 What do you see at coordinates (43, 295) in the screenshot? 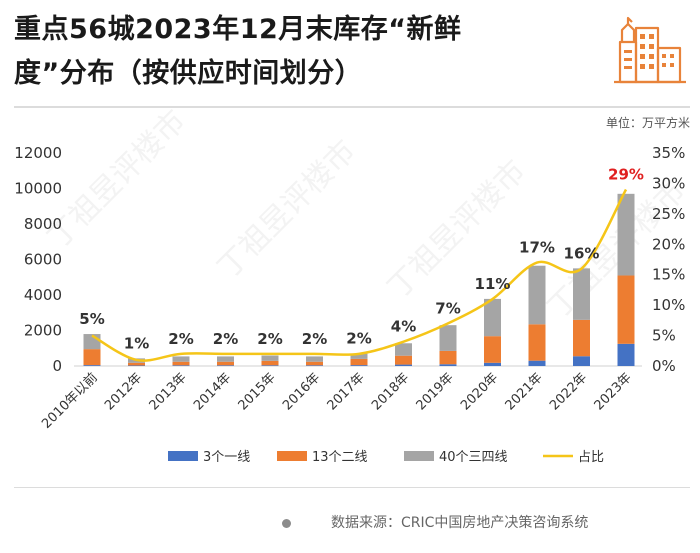
I see `y-left-tick-label: 4000` at bounding box center [43, 295].